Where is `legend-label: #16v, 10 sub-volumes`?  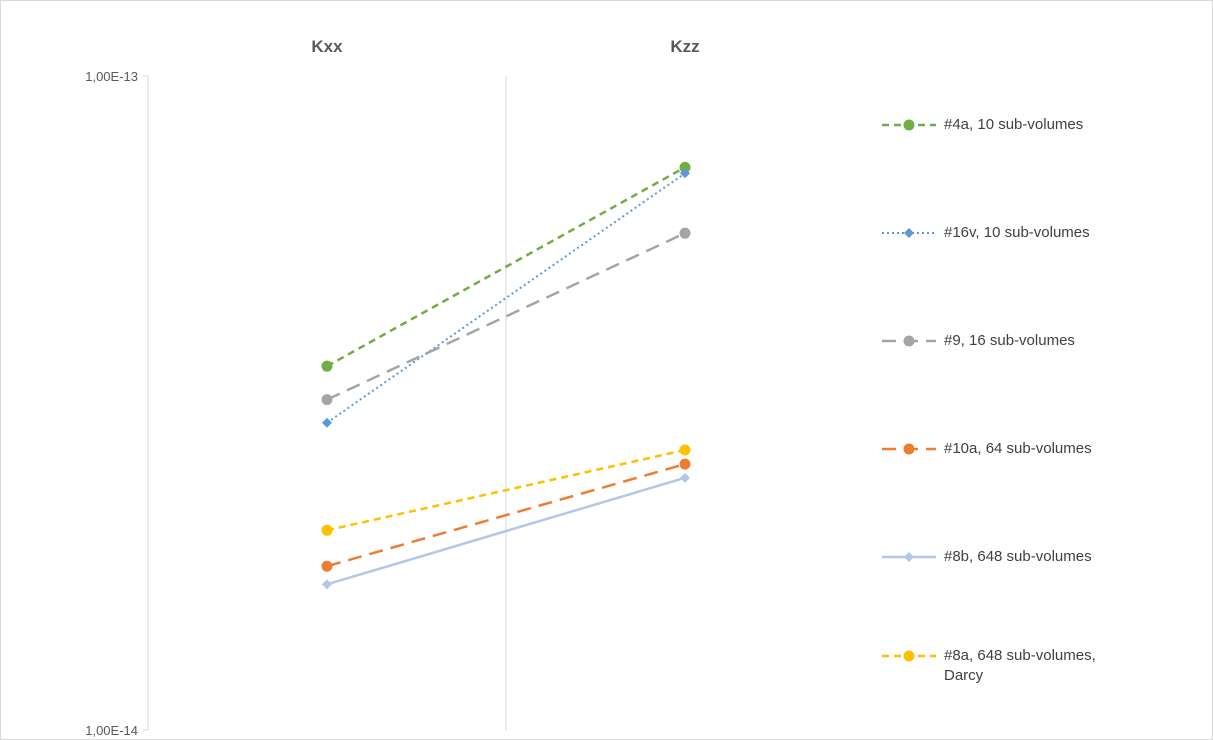
legend-label: #16v, 10 sub-volumes is located at coordinates (1017, 232).